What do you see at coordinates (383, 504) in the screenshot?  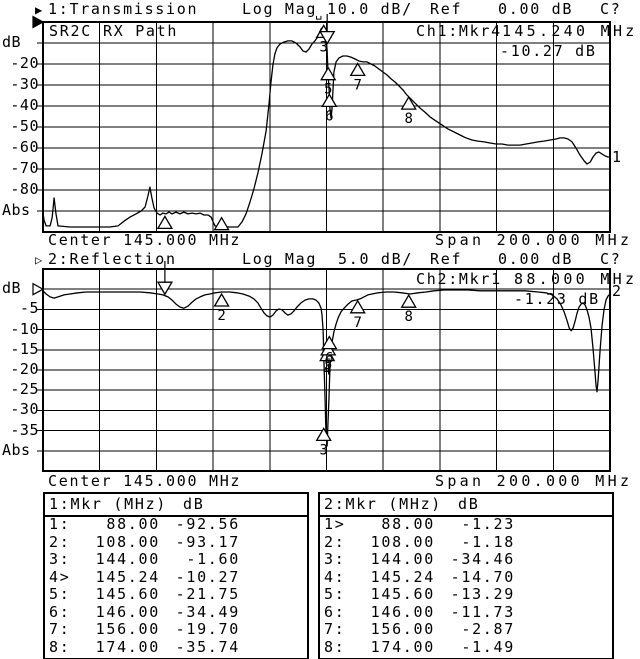 I see `marker-table-title: 2:Mkr (MHz)` at bounding box center [383, 504].